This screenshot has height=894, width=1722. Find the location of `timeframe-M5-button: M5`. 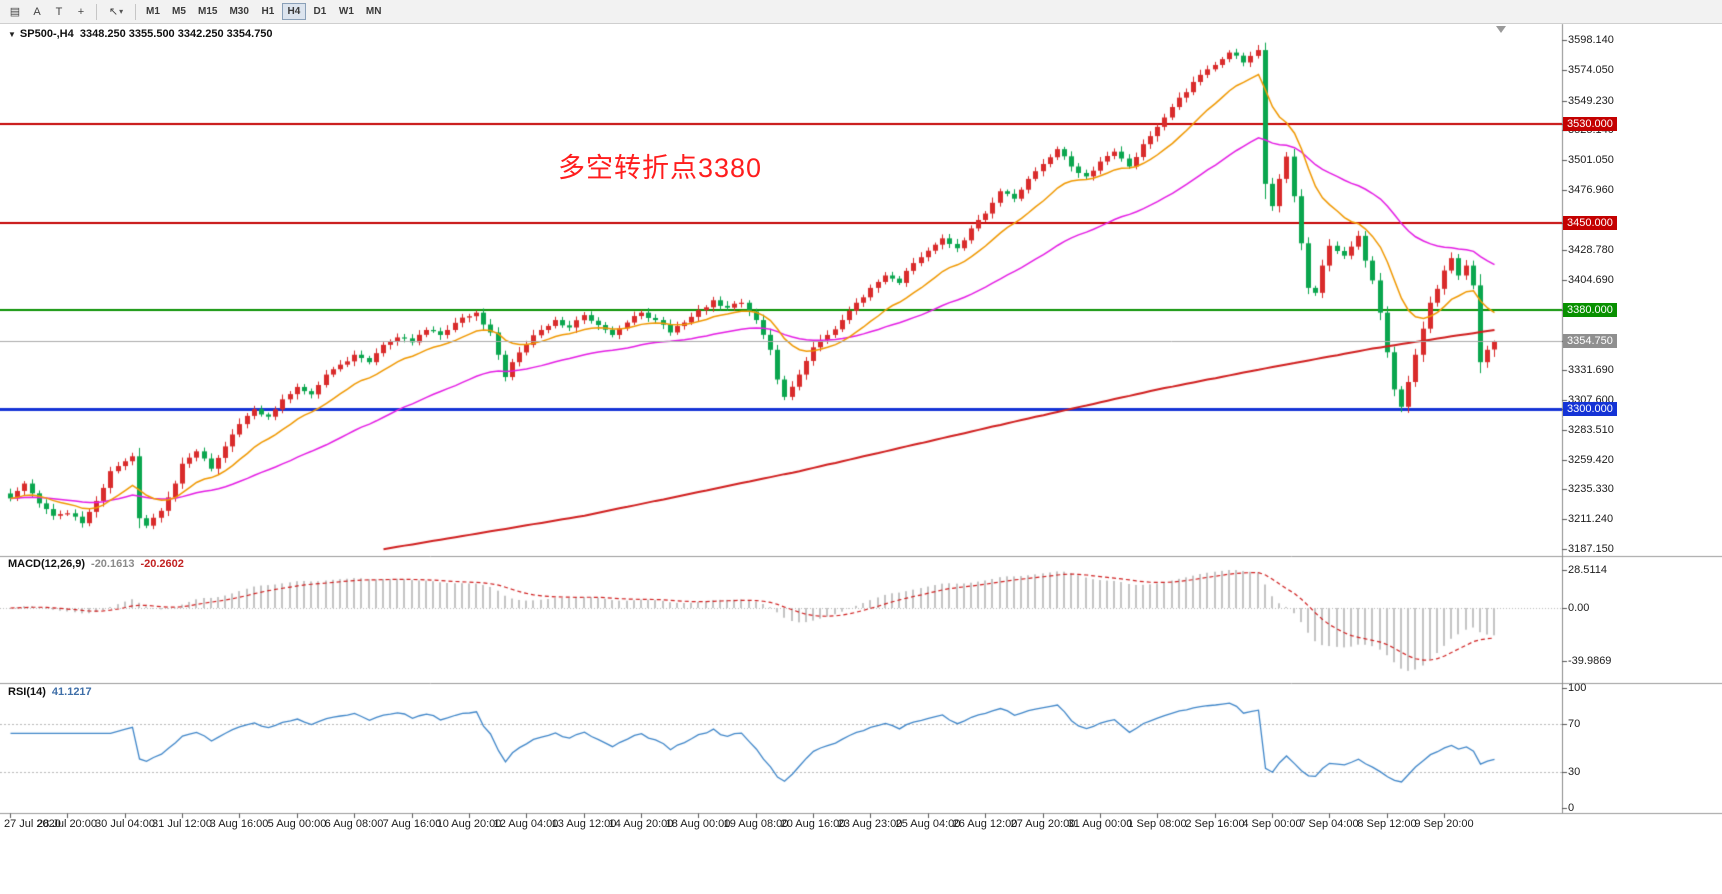

timeframe-M5-button: M5 is located at coordinates (179, 11).